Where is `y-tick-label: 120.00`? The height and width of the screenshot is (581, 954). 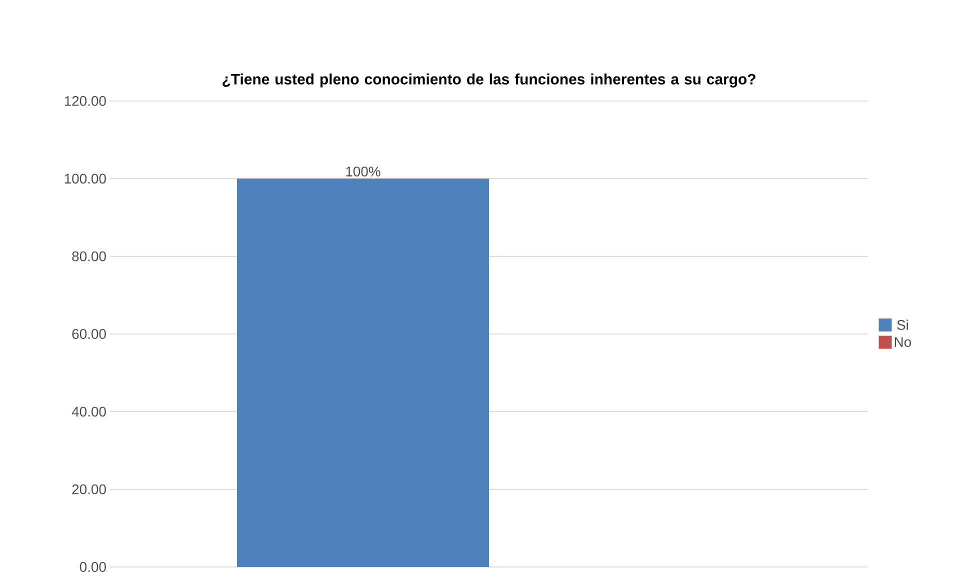 y-tick-label: 120.00 is located at coordinates (85, 101).